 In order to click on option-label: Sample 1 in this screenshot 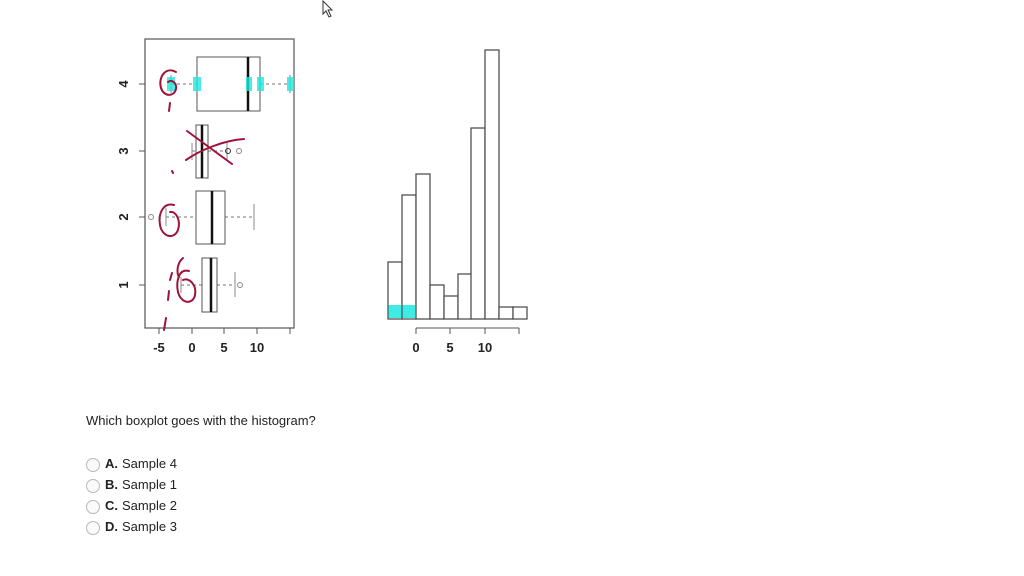, I will do `click(149, 484)`.